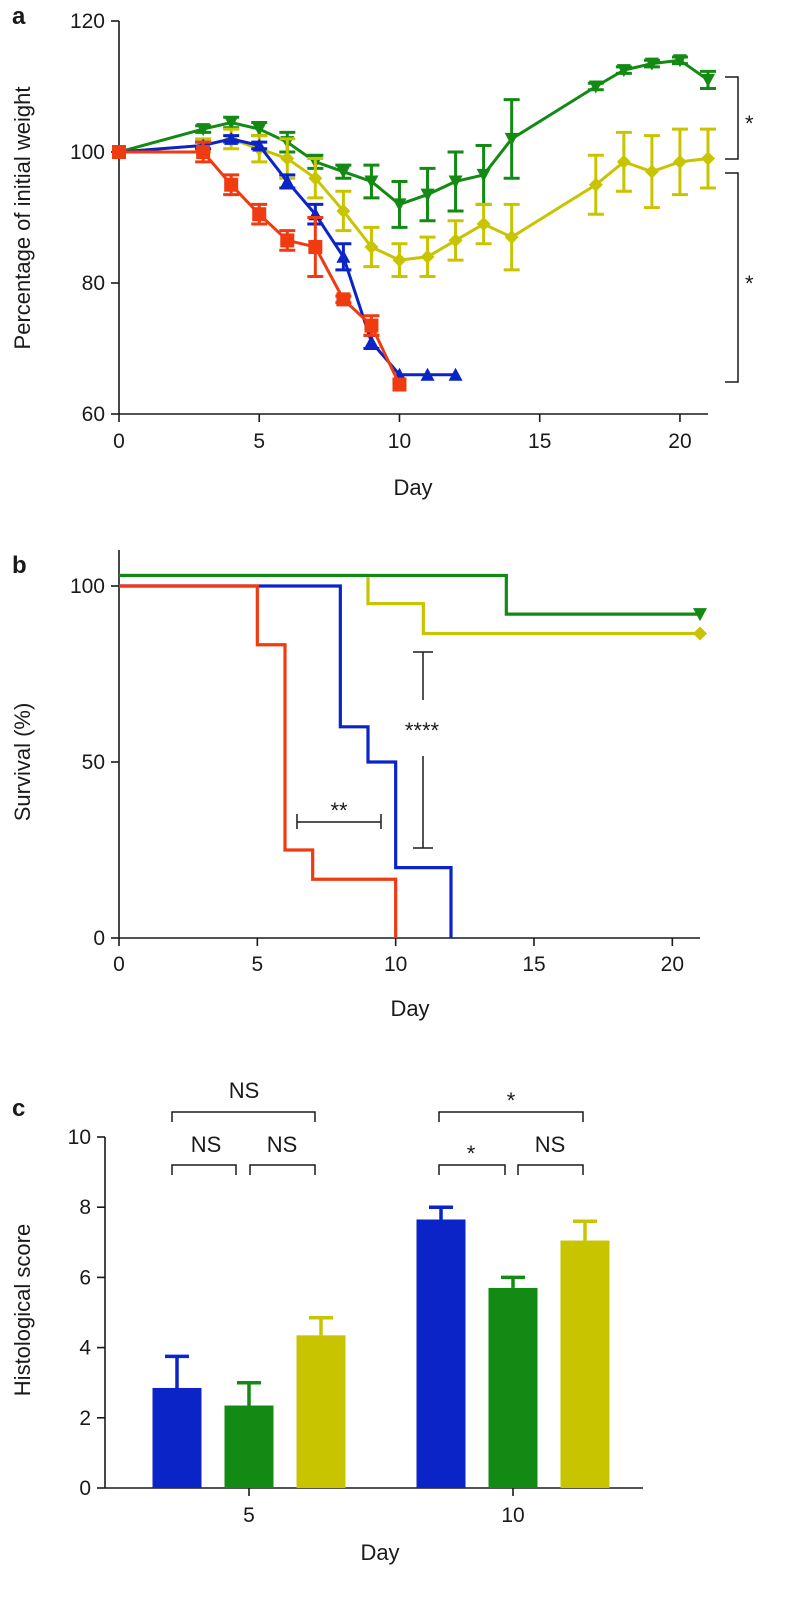 The height and width of the screenshot is (1613, 788). I want to click on panel-b-bracket-red-blue, so click(339, 821).